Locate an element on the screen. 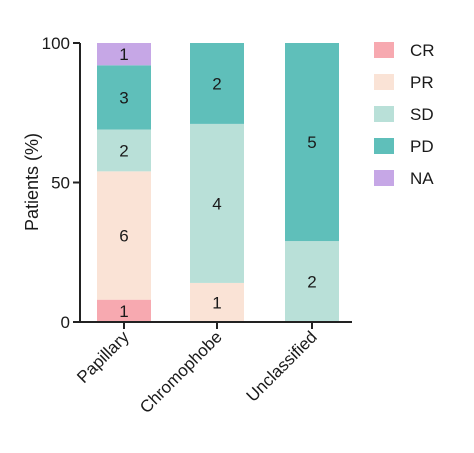 This screenshot has width=474, height=453. count-label-papillary-sd: 2 is located at coordinates (123, 150).